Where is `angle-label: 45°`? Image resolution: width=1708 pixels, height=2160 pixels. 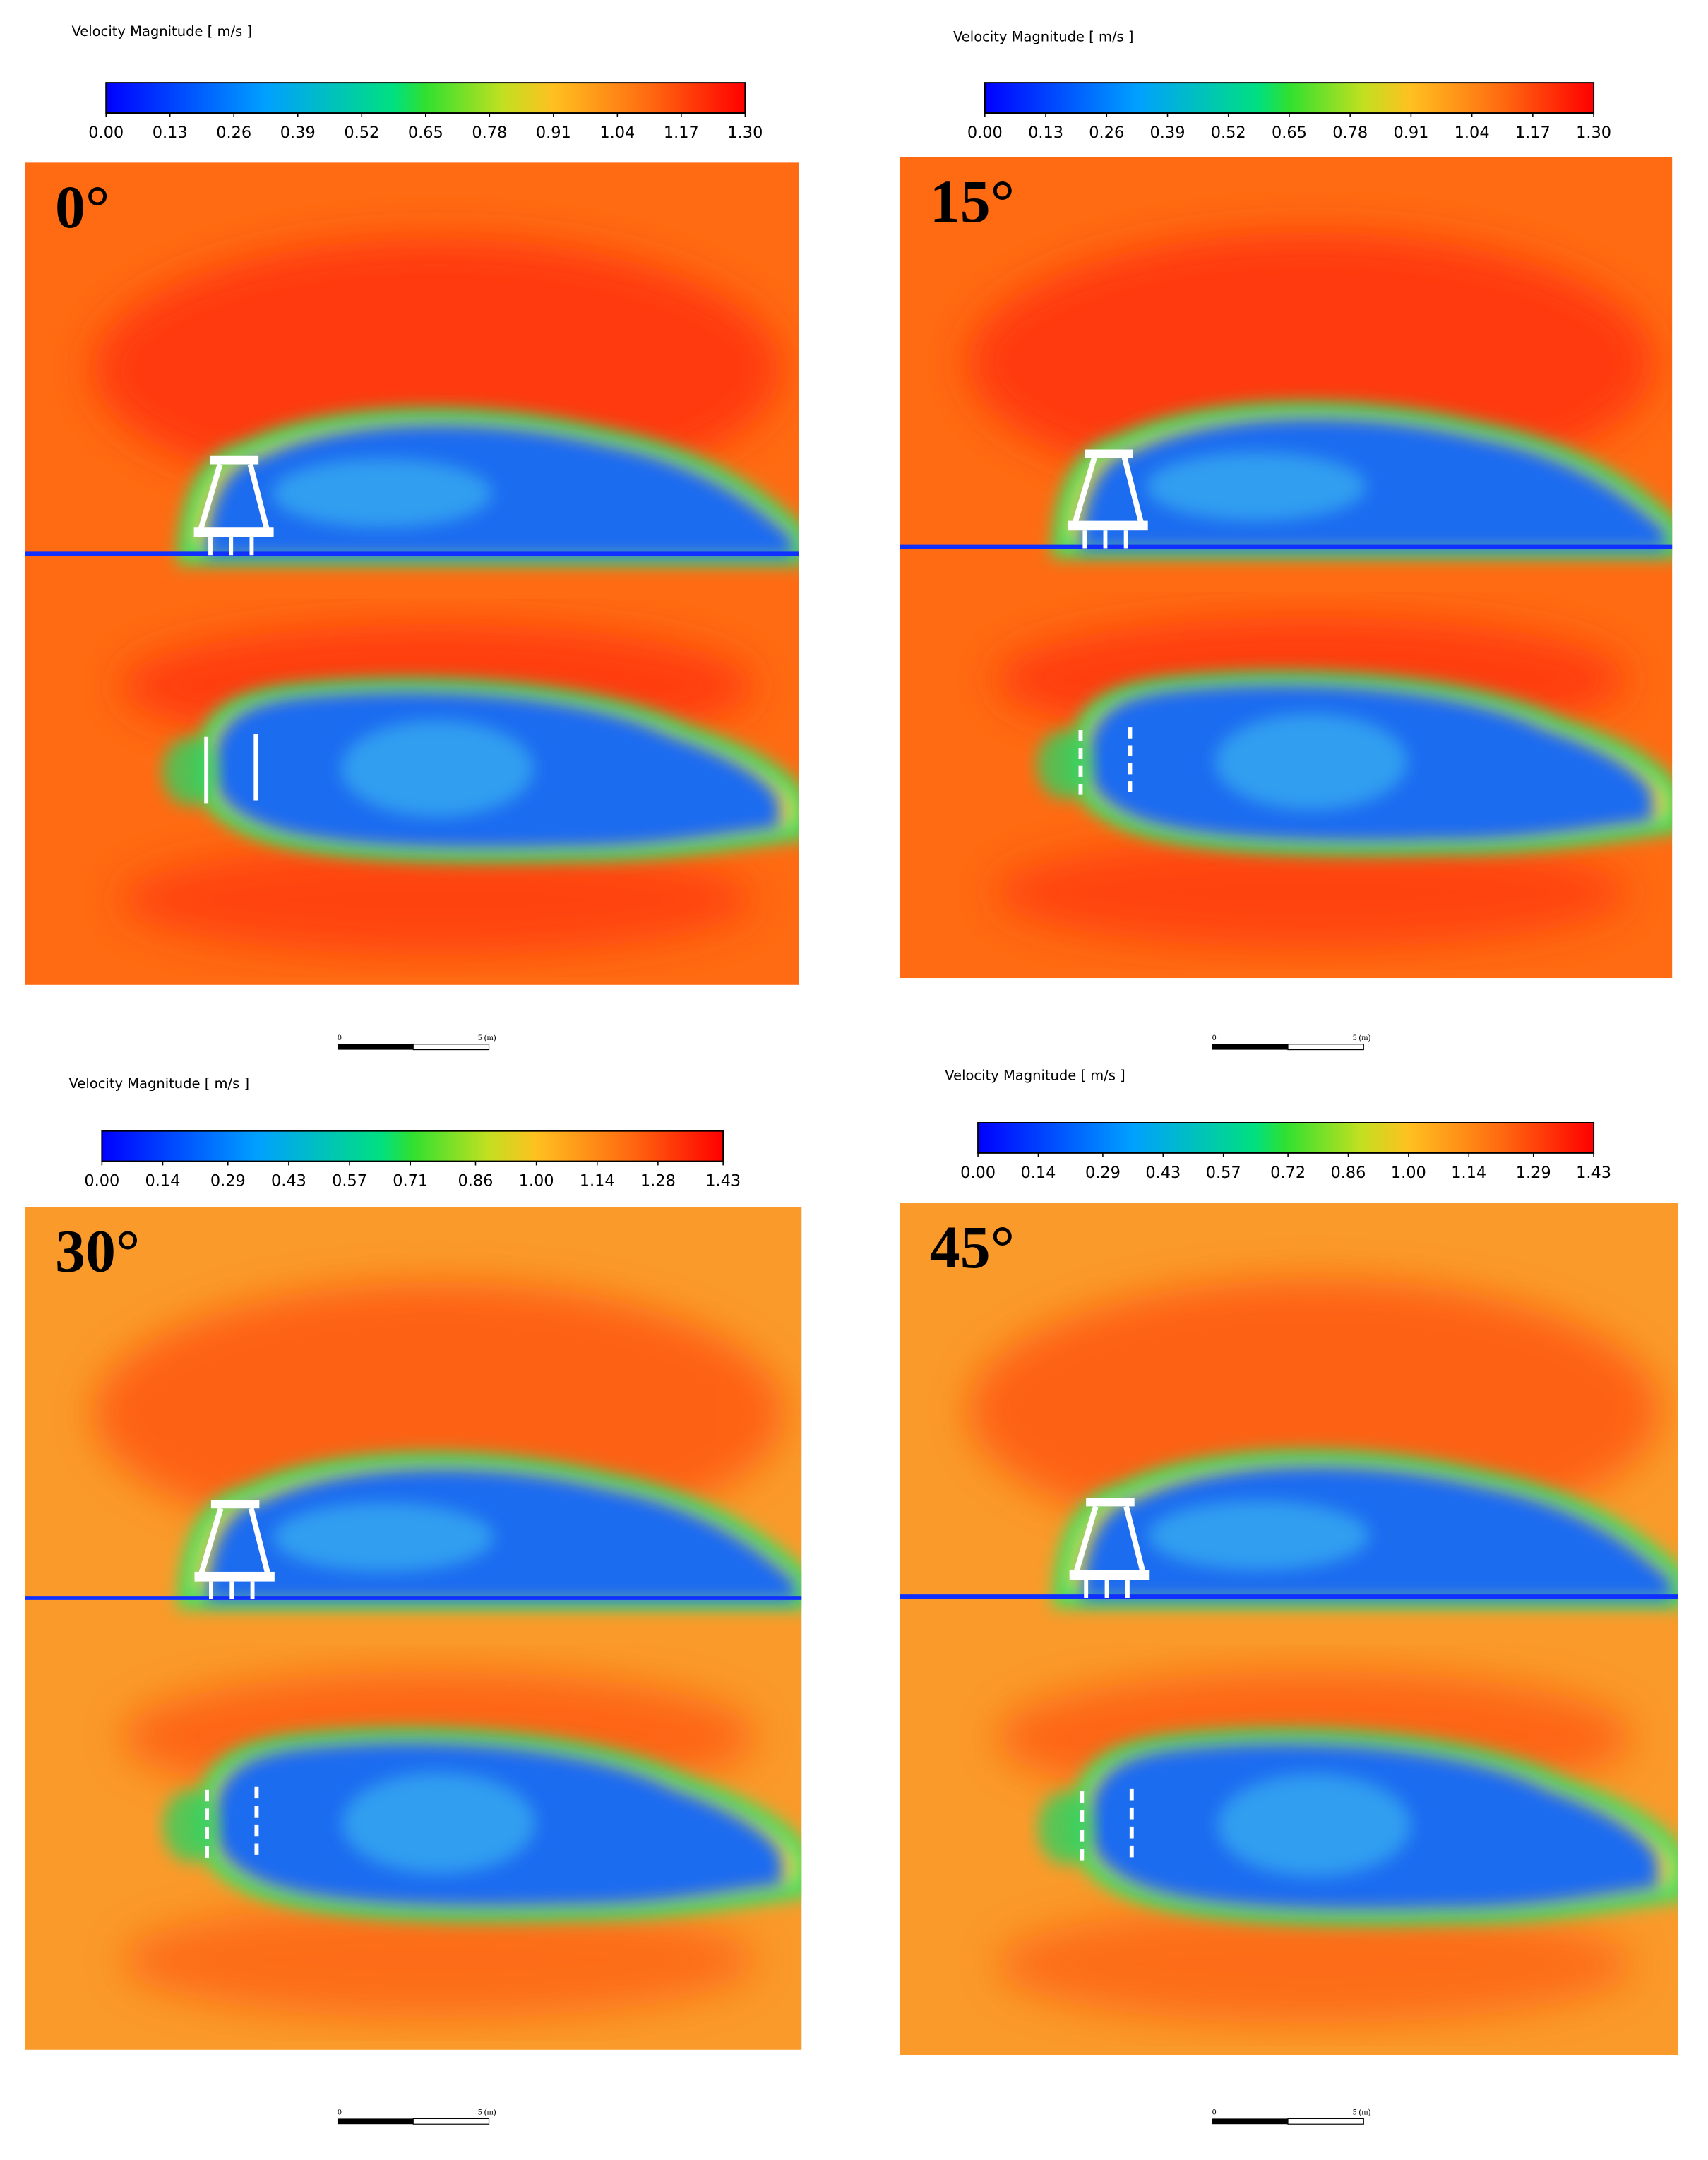 angle-label: 45° is located at coordinates (972, 1247).